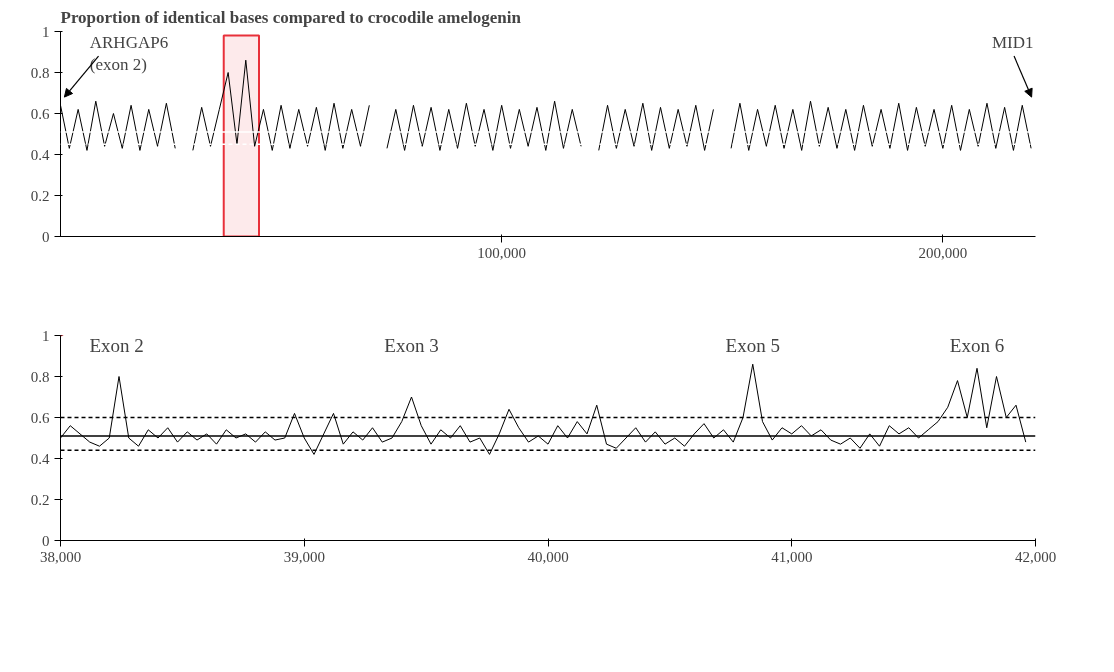 The width and height of the screenshot is (1114, 672). I want to click on x-tick-label: 39,000, so click(304, 556).